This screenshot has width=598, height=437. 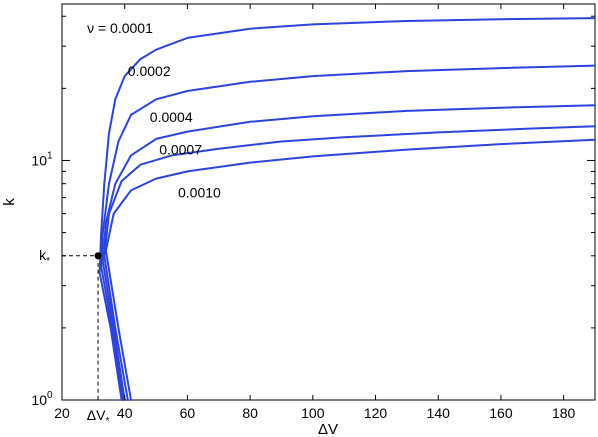 I want to click on marker-y-label-base: k, so click(x=43, y=255).